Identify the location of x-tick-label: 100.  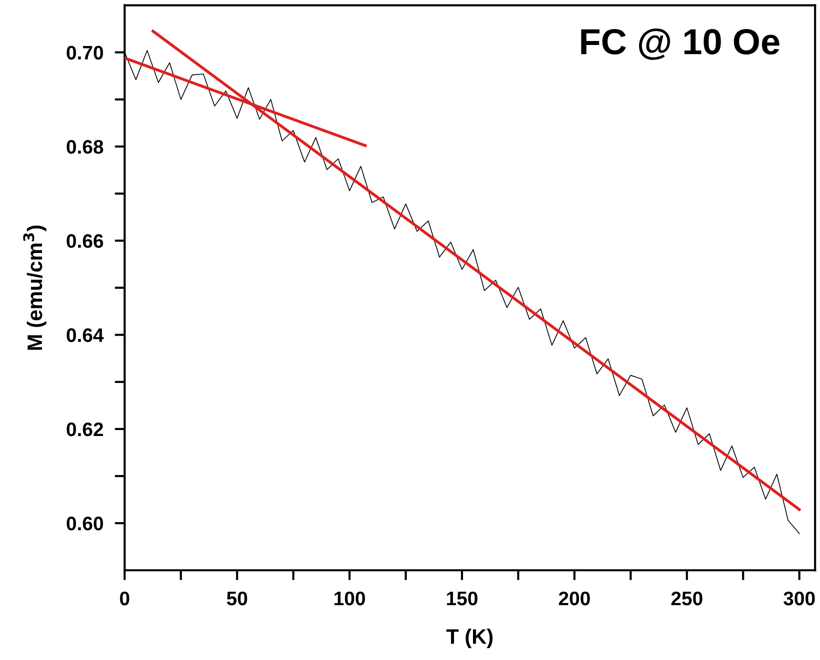
(349, 599).